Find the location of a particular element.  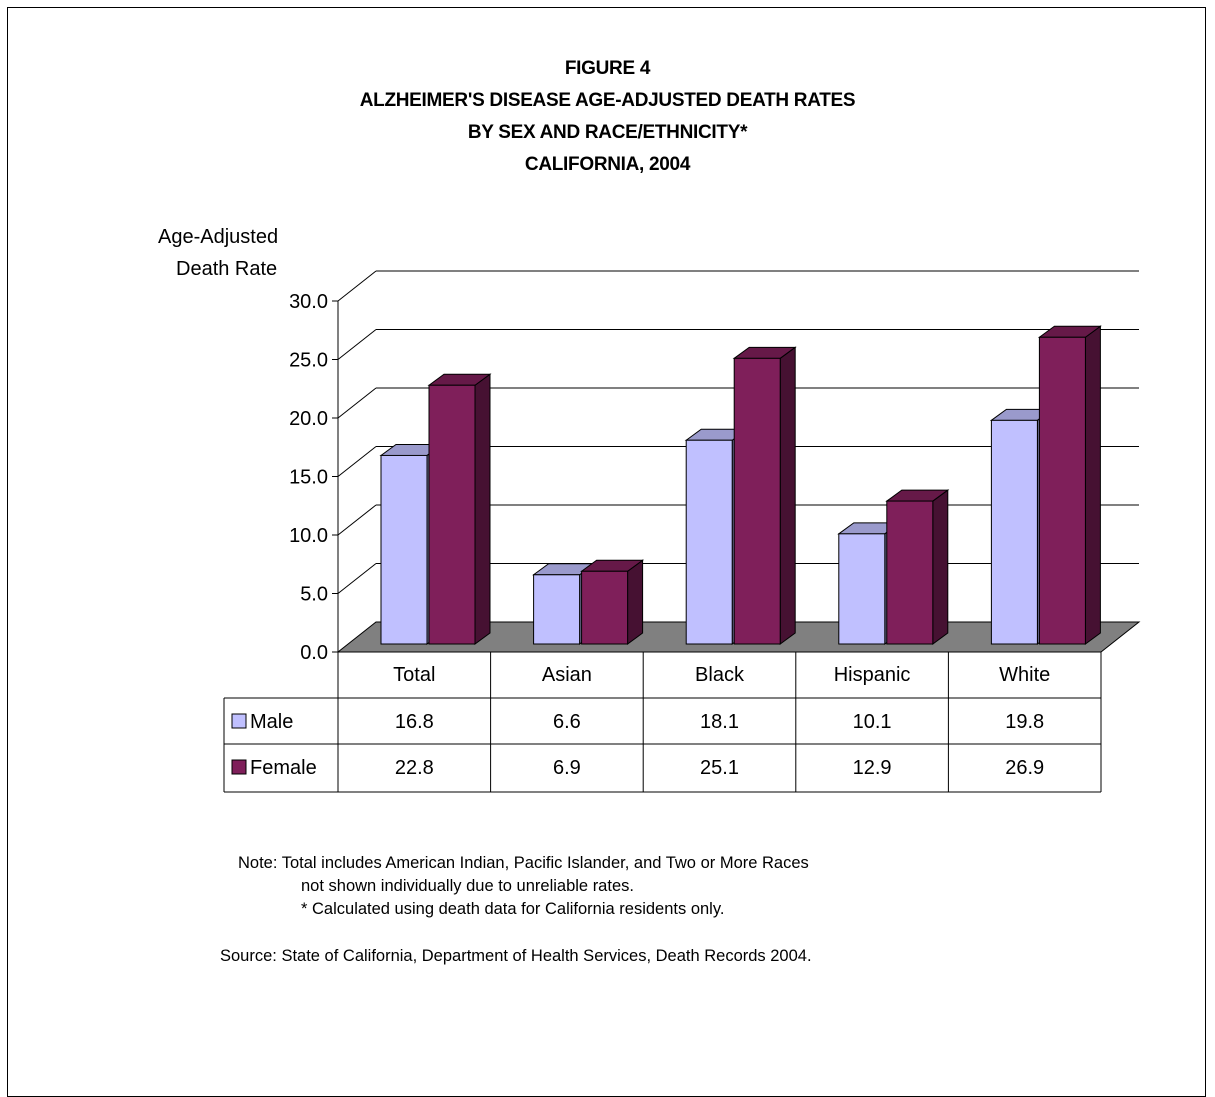

y-tick-label: 20.0 is located at coordinates (308, 419).